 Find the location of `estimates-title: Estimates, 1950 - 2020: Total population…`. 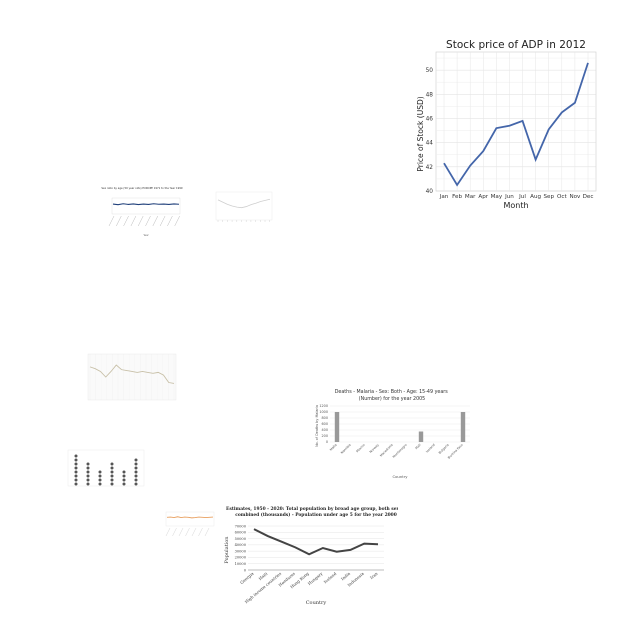

estimates-title: Estimates, 1950 - 2020: Total population… is located at coordinates (312, 512).